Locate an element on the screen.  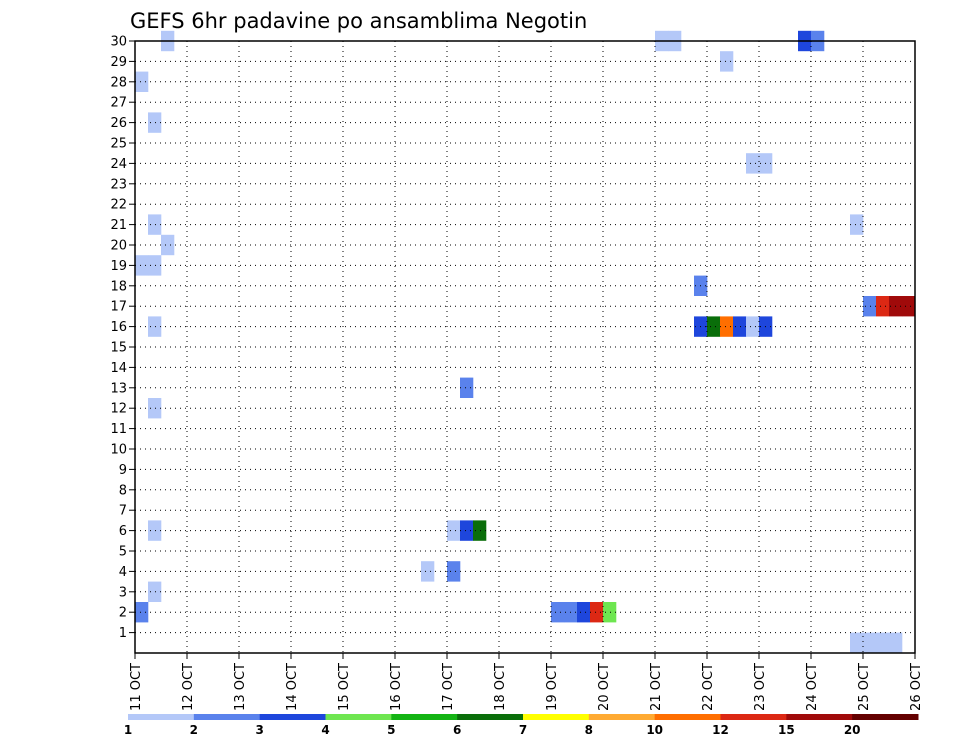
x-tick-label: 25 OCT is located at coordinates (864, 687).